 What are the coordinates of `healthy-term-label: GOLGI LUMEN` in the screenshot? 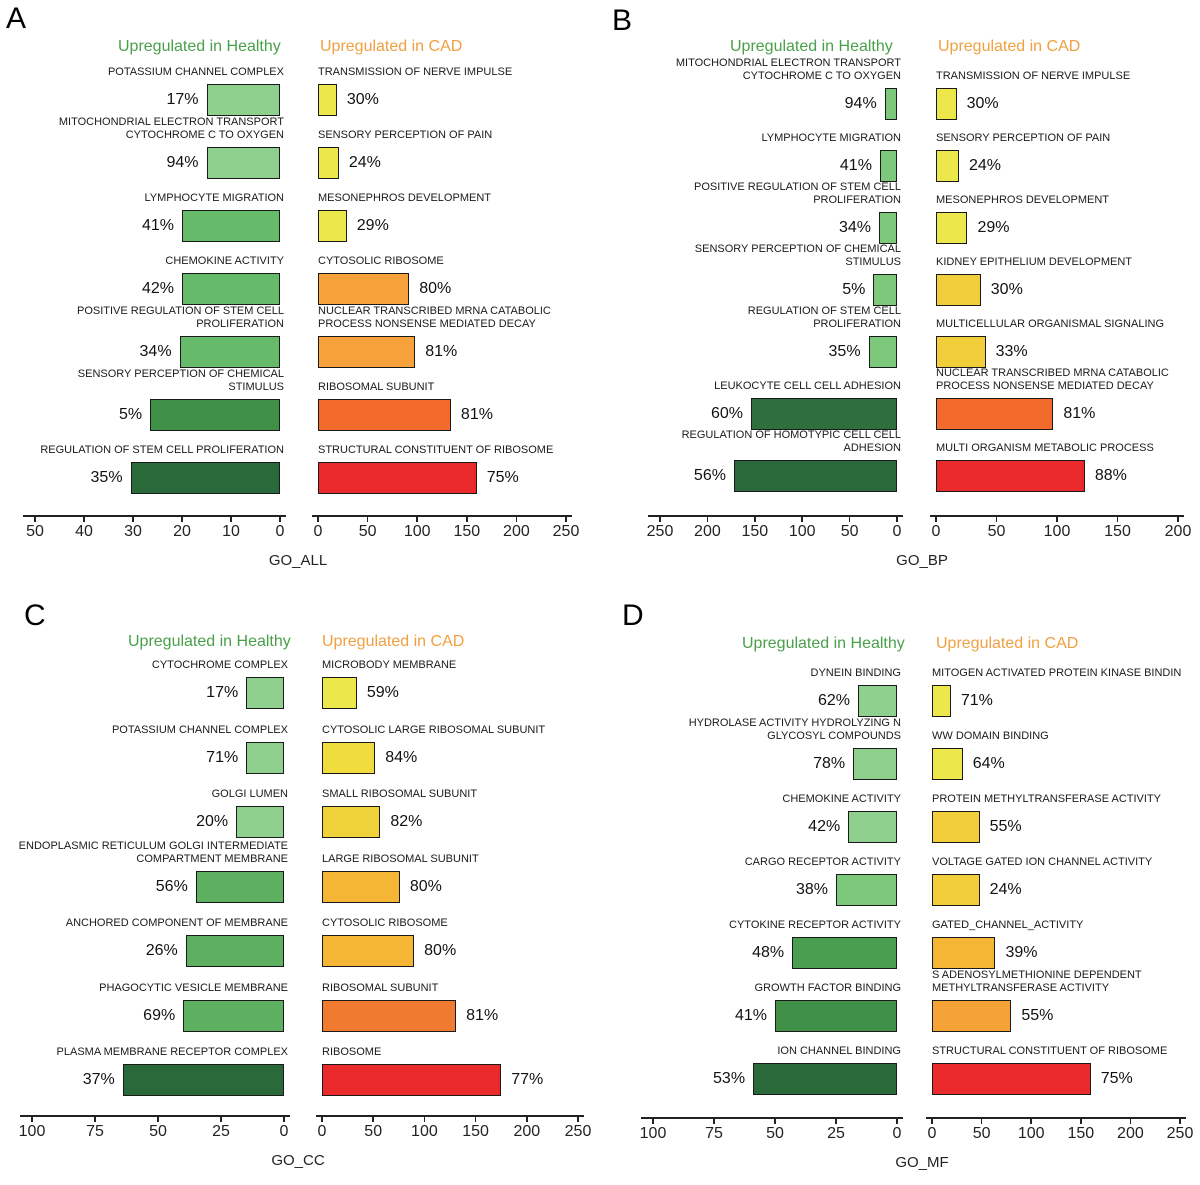 It's located at (249, 794).